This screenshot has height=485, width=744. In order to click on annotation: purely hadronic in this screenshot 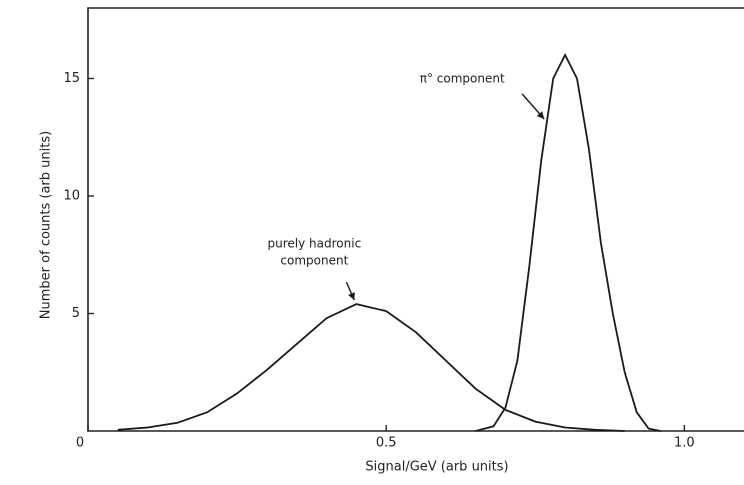, I will do `click(315, 244)`.